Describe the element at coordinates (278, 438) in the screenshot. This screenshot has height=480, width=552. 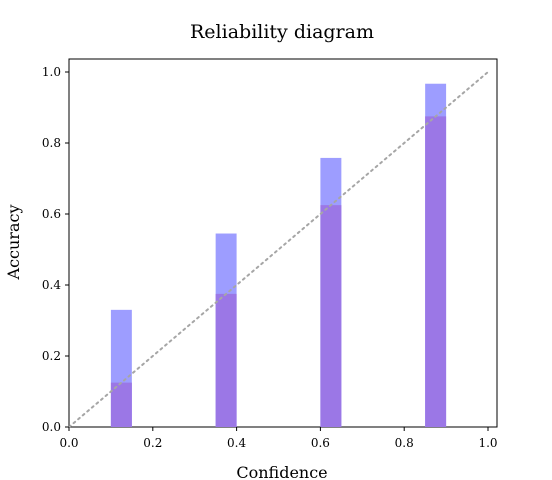
I see `x-axis-ticks: 0.0 0.2 0.4 0.6 0.8 1.0` at that location.